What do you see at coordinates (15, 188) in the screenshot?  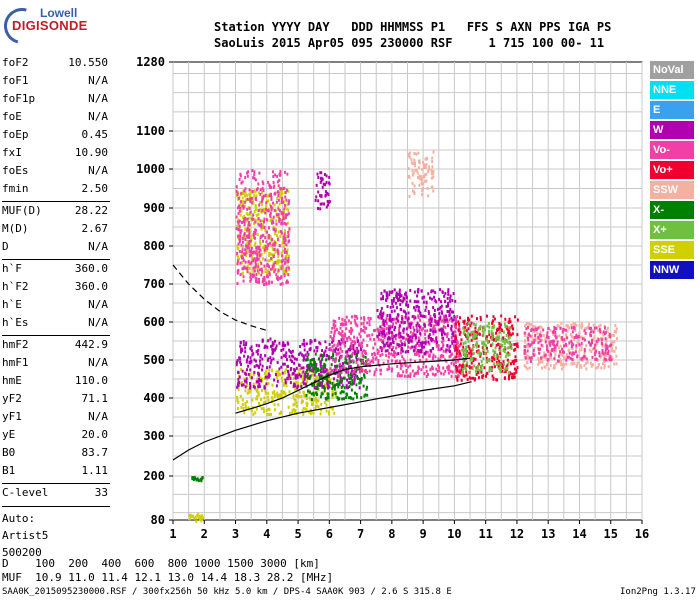 I see `param-name: fmin` at bounding box center [15, 188].